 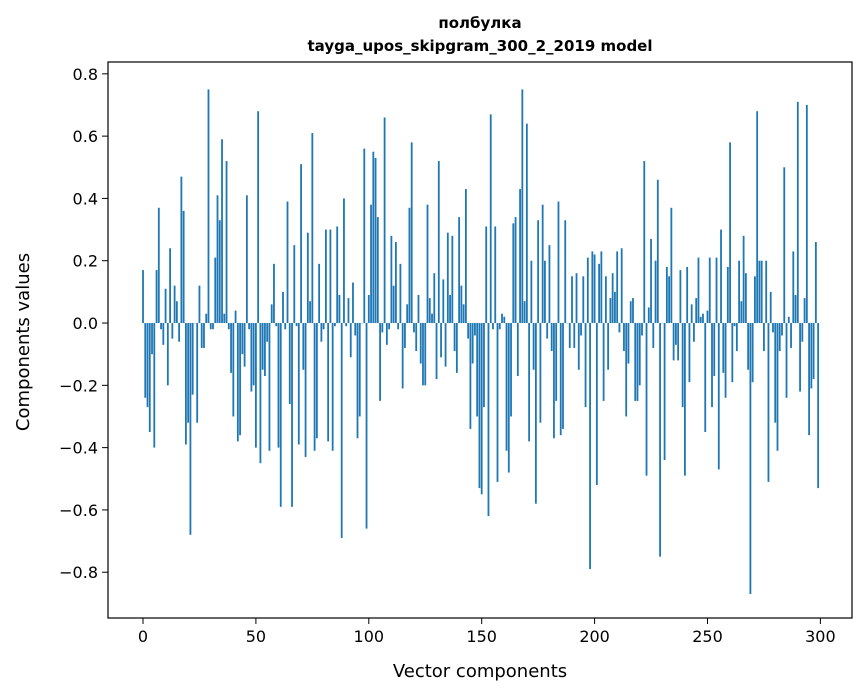 What do you see at coordinates (481, 636) in the screenshot?
I see `x-tick-label: 150` at bounding box center [481, 636].